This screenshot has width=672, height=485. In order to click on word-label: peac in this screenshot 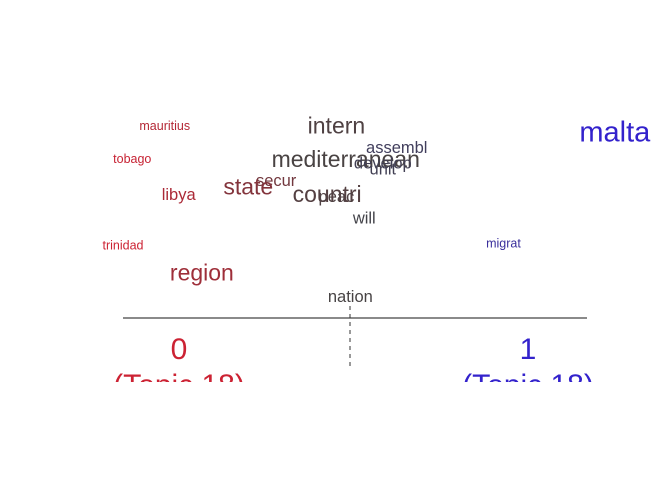, I will do `click(337, 197)`.